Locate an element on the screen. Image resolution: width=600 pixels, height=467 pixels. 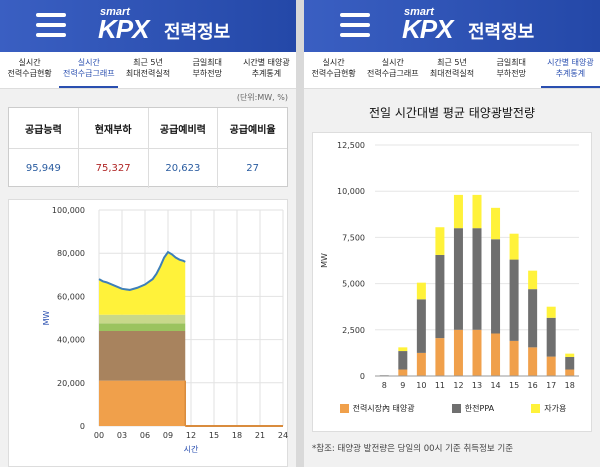
x-tick-label: 21 is located at coordinates (260, 435).